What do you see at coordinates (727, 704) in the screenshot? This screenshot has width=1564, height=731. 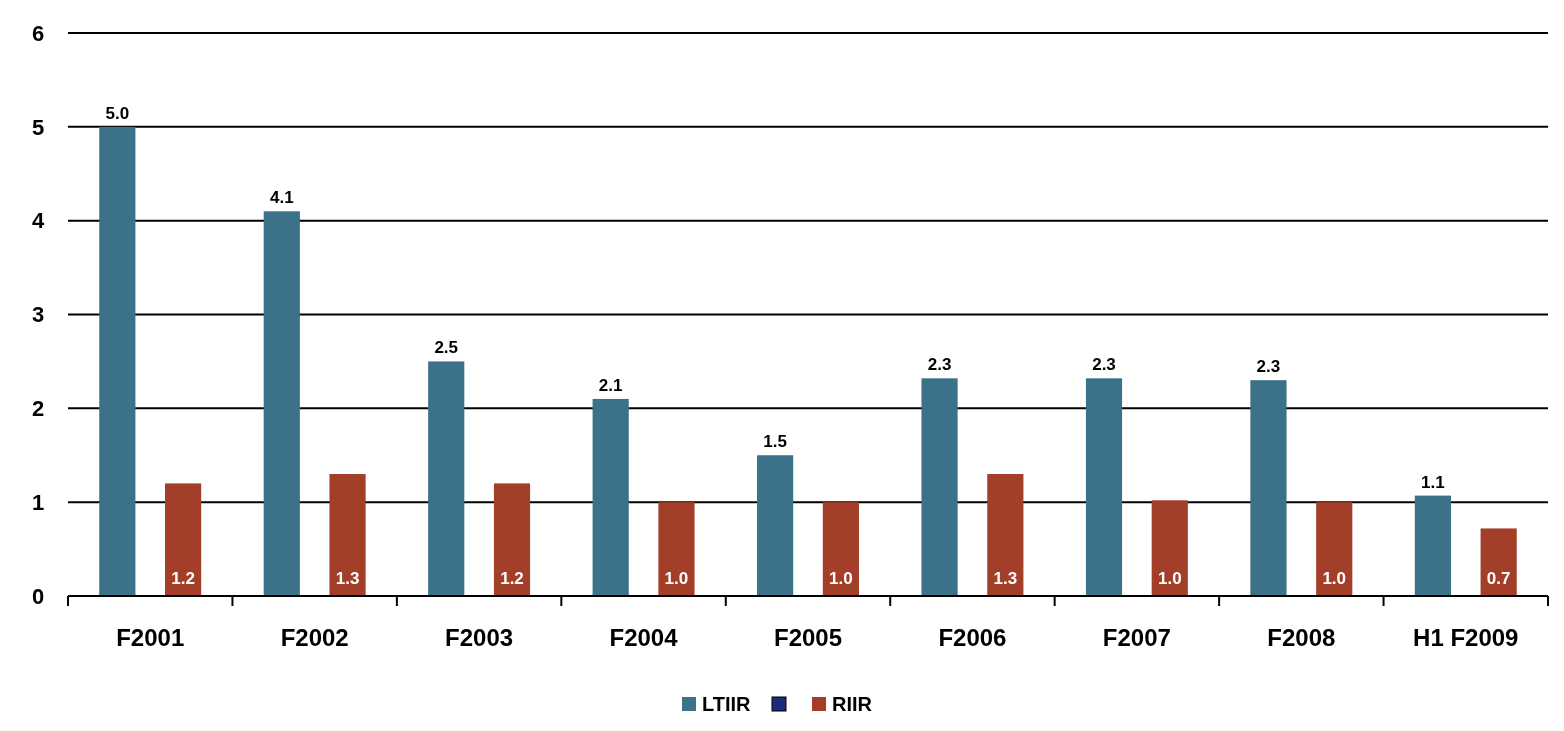 I see `legend-label: LTIIR` at bounding box center [727, 704].